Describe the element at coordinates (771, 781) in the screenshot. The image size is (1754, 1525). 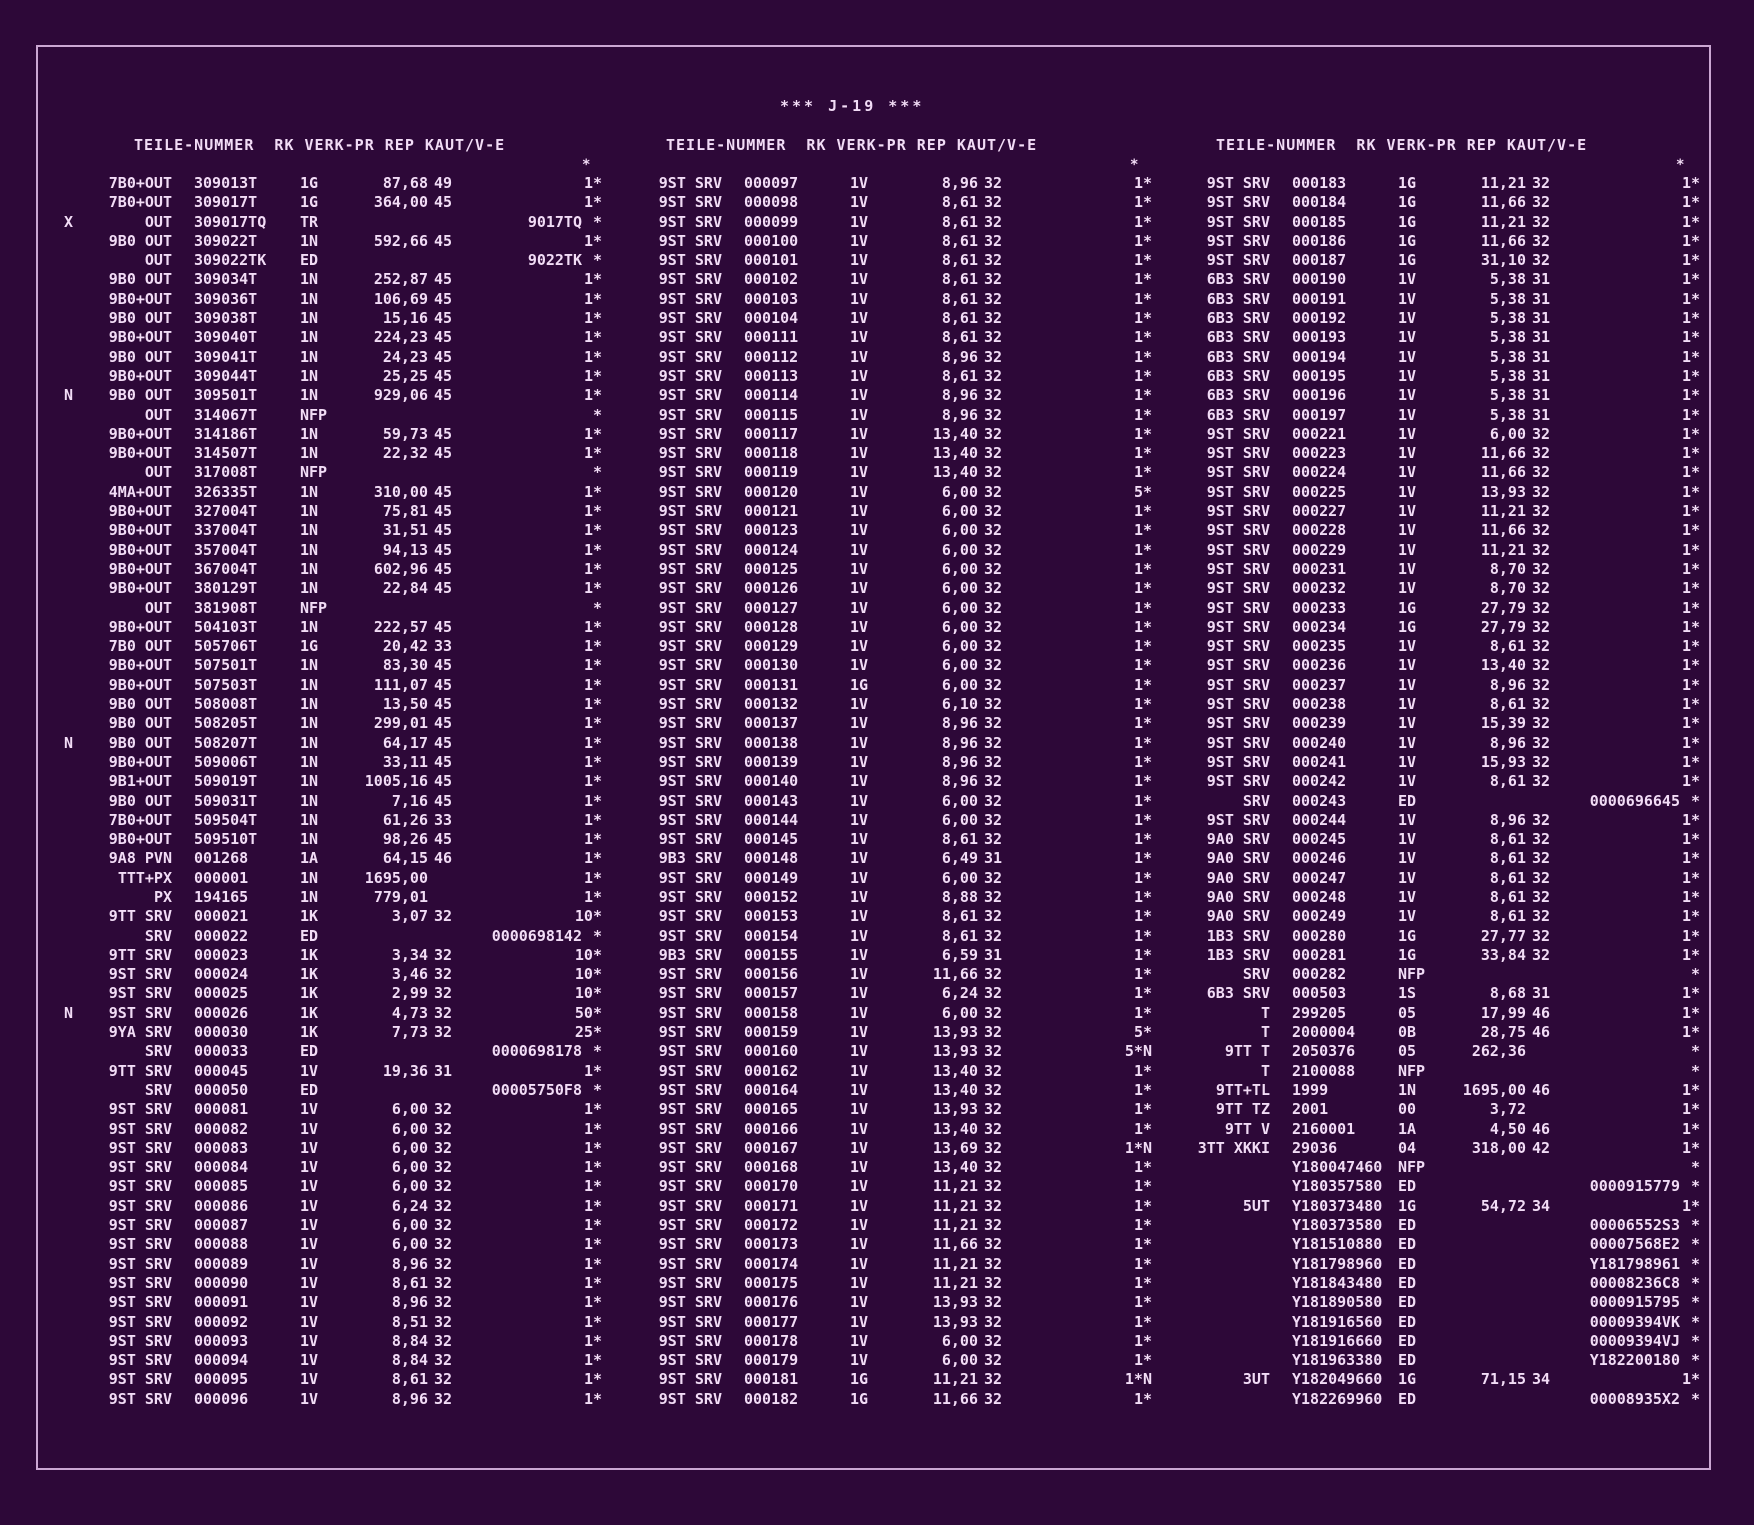
I see `cell-part-no: 000140` at that location.